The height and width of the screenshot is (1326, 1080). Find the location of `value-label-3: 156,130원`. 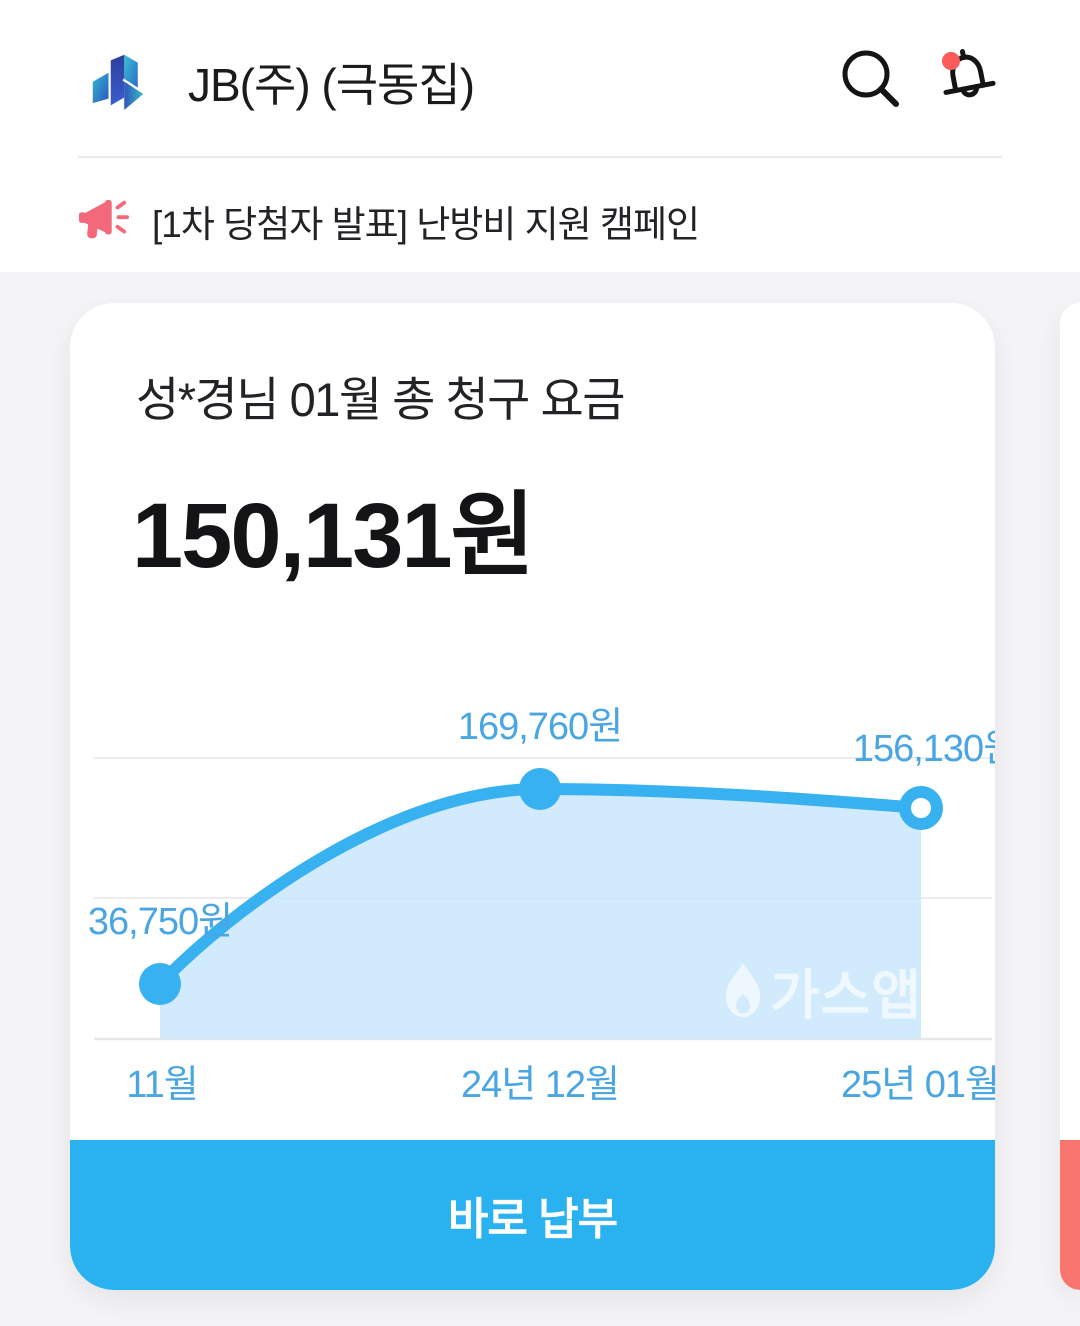

value-label-3: 156,130원 is located at coordinates (924, 749).